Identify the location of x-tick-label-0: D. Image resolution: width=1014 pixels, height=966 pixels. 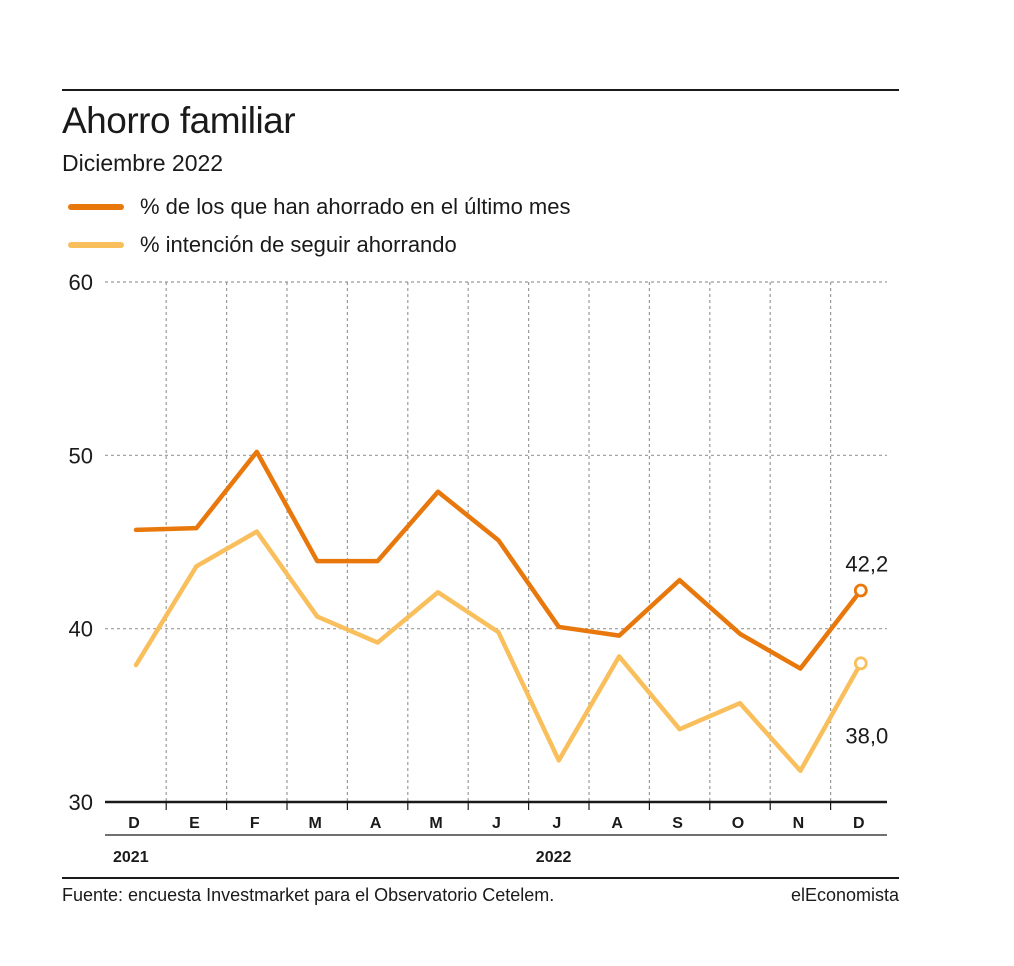
(134, 823).